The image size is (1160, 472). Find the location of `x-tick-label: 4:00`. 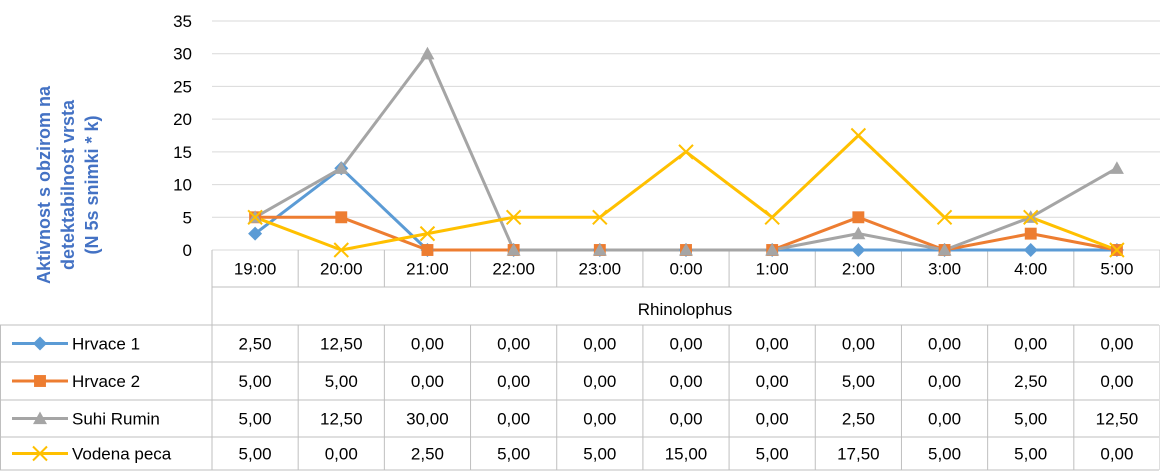

x-tick-label: 4:00 is located at coordinates (1030, 269).